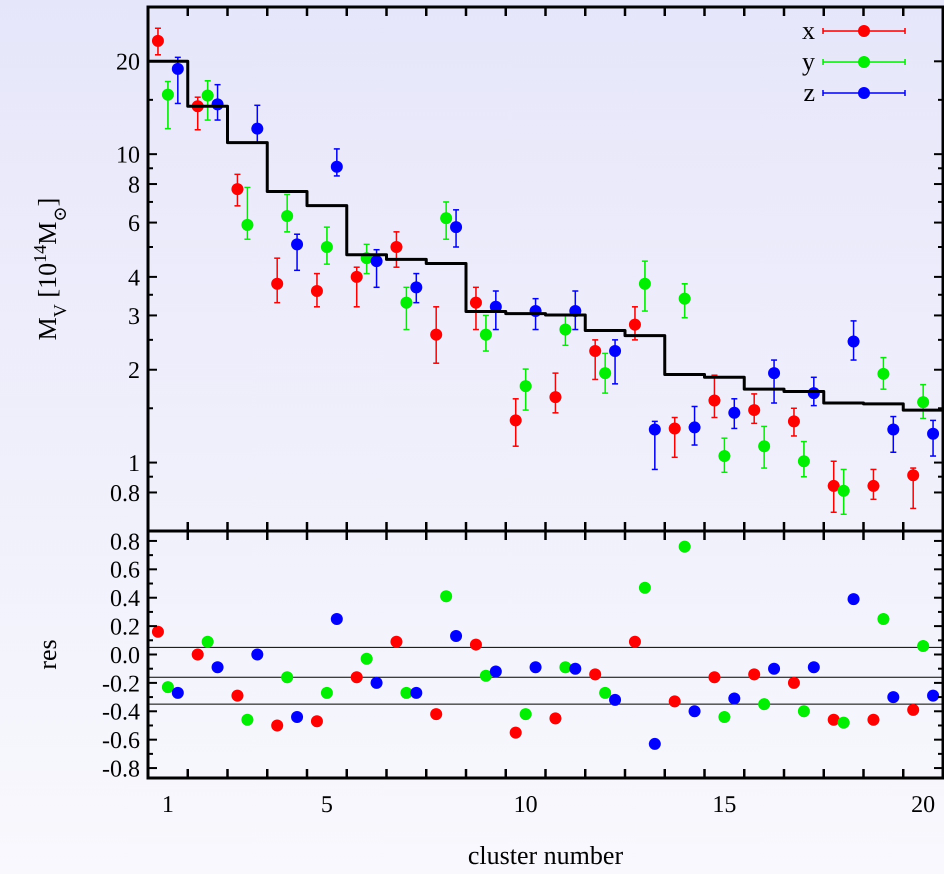 Image resolution: width=944 pixels, height=874 pixels. I want to click on y-axis-title: res, so click(47, 654).